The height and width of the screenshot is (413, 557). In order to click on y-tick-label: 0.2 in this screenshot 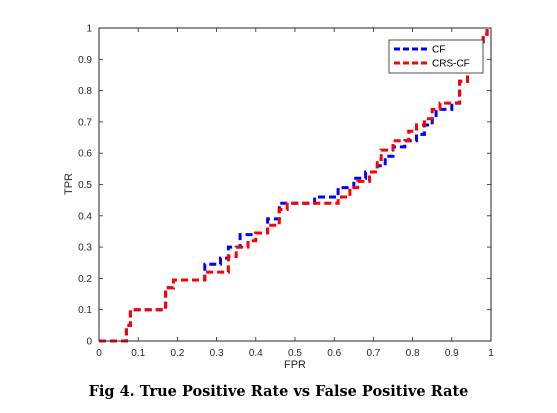, I will do `click(85, 279)`.